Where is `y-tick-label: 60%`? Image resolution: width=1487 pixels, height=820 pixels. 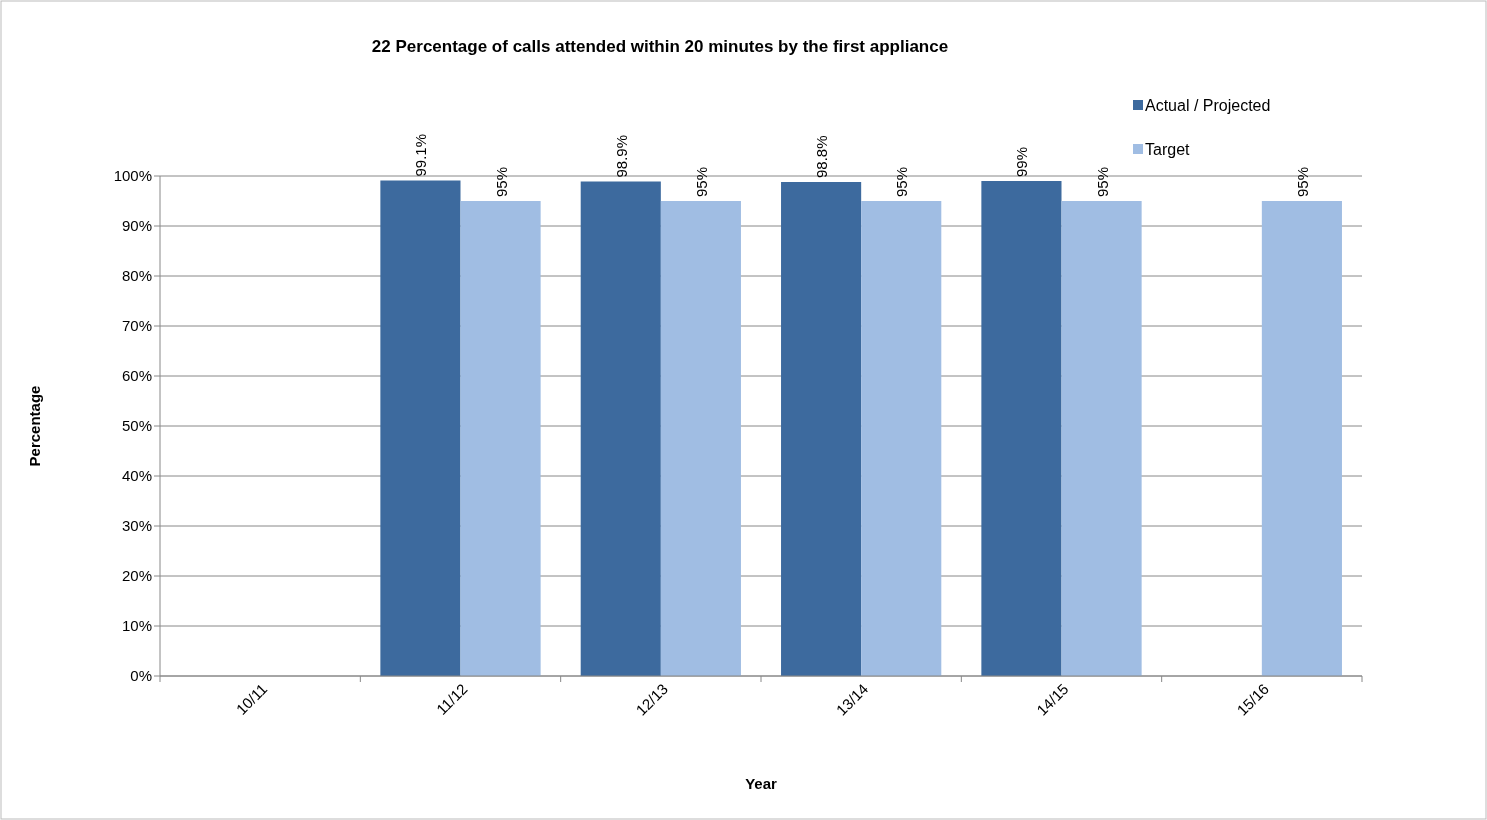
y-tick-label: 60% is located at coordinates (136, 376).